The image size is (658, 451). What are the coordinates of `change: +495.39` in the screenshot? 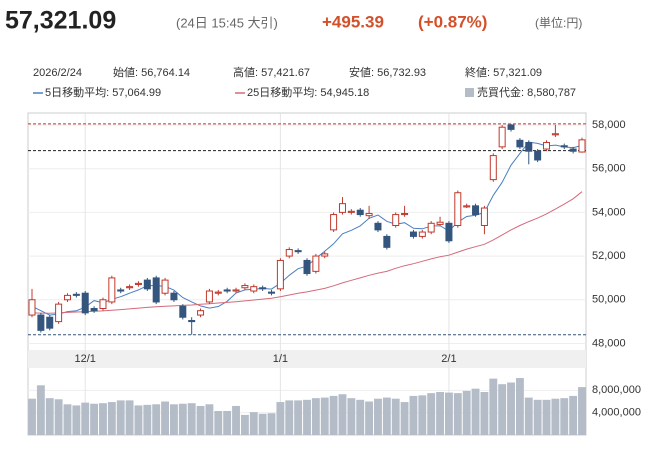 It's located at (353, 21).